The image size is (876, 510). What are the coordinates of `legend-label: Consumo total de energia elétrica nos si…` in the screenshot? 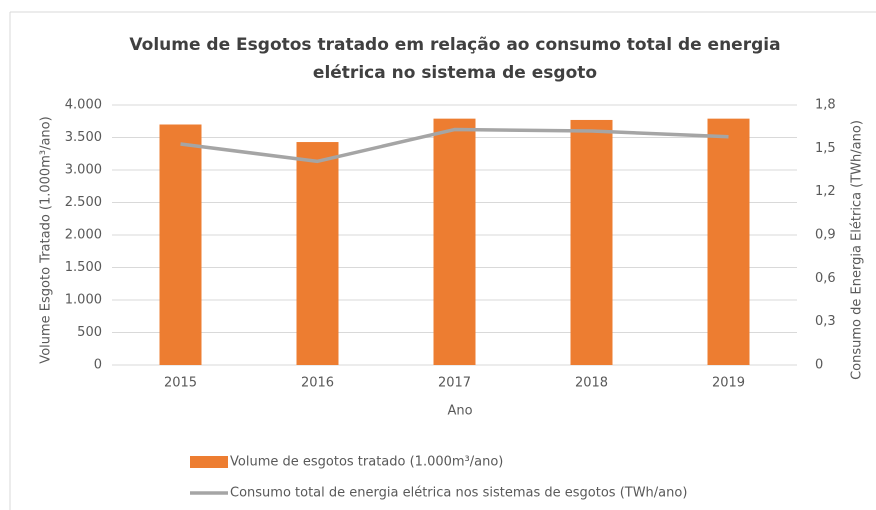 It's located at (458, 493).